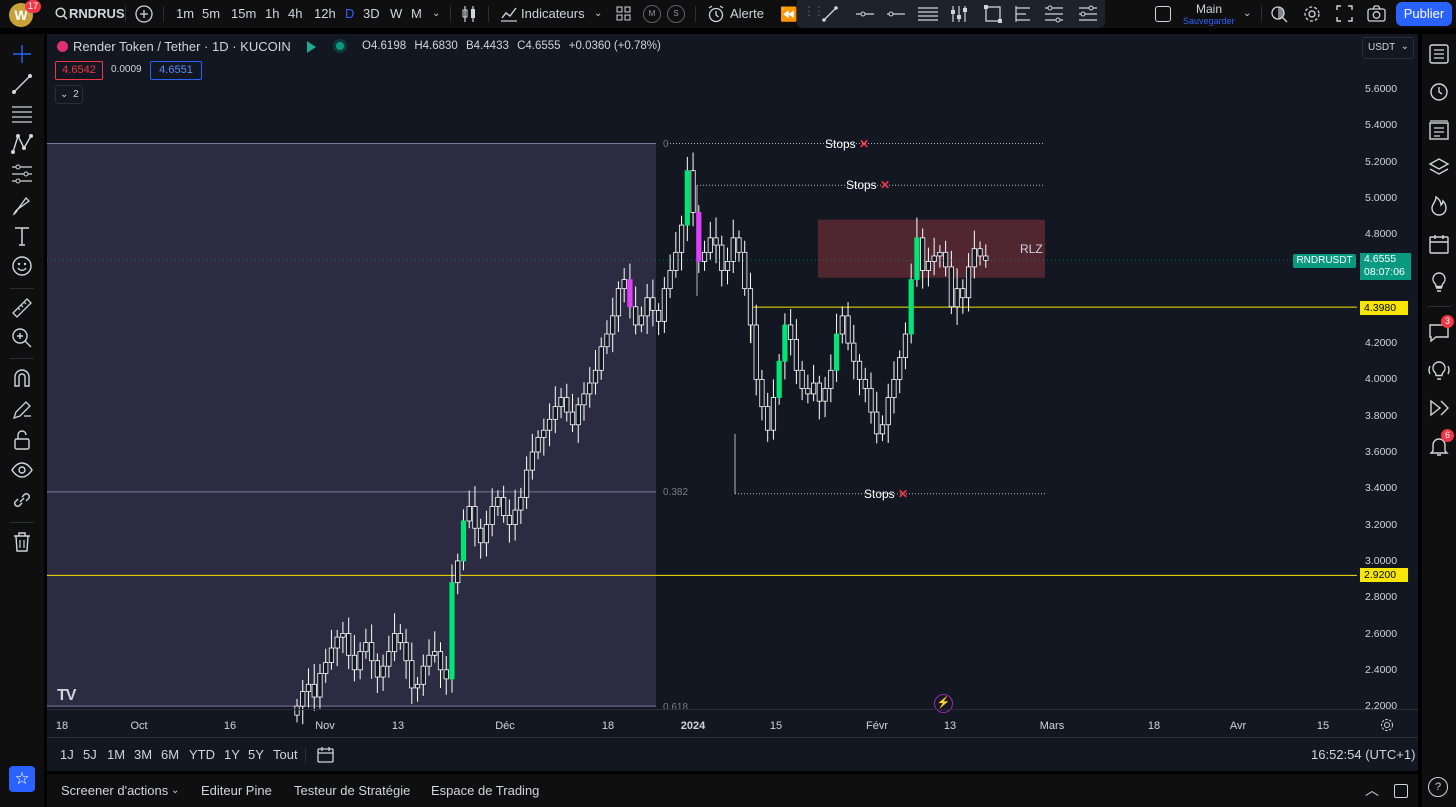 This screenshot has height=807, width=1456. What do you see at coordinates (676, 14) in the screenshot?
I see `replay-s-icon: S` at bounding box center [676, 14].